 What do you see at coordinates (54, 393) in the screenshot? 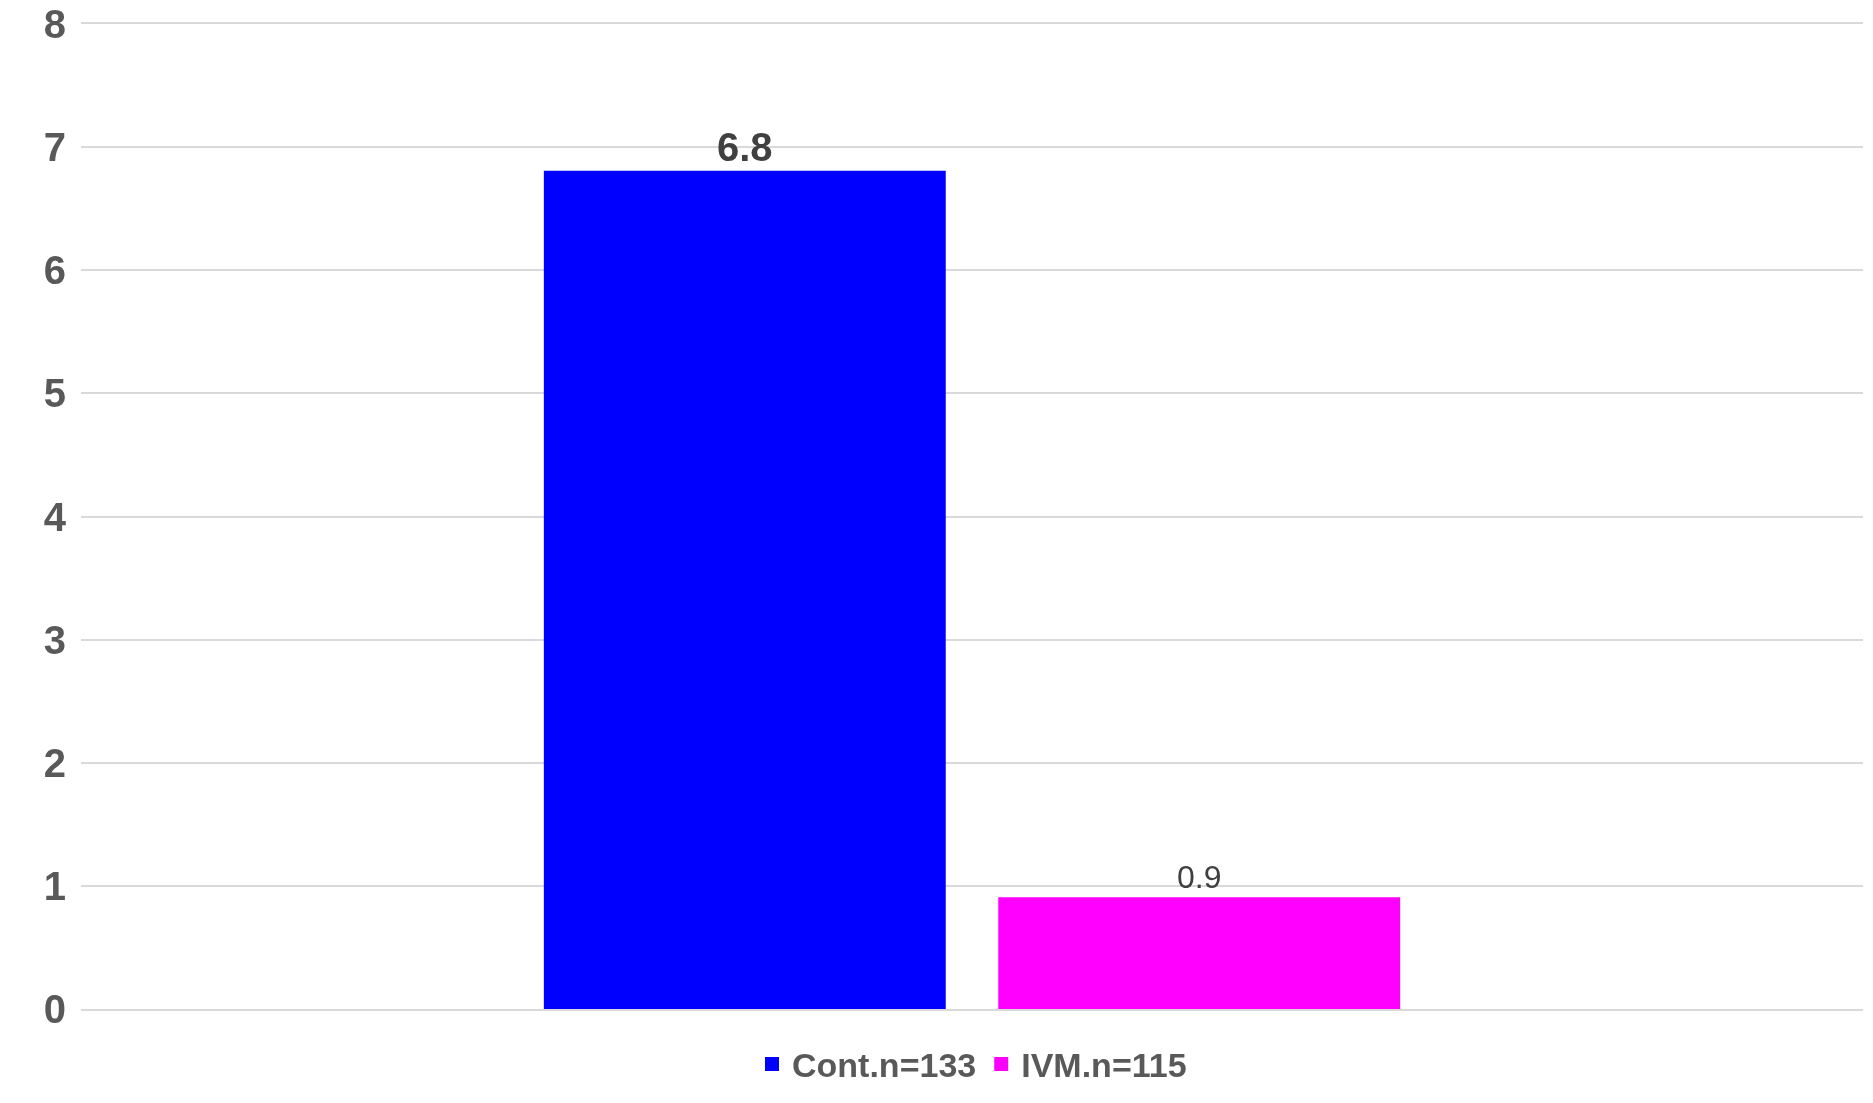
I see `y-tick-label: 5` at bounding box center [54, 393].